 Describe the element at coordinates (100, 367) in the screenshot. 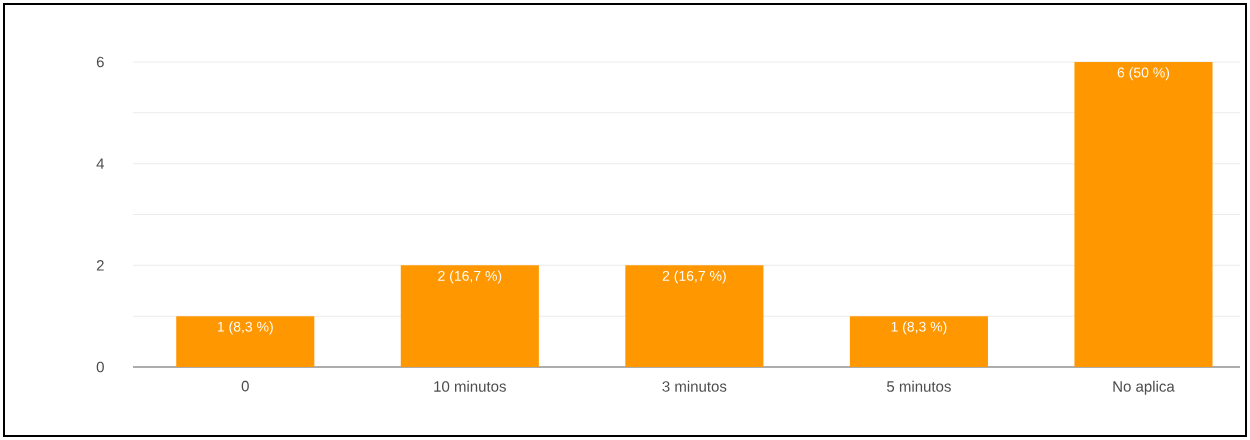

I see `y-tick-label: 0` at that location.